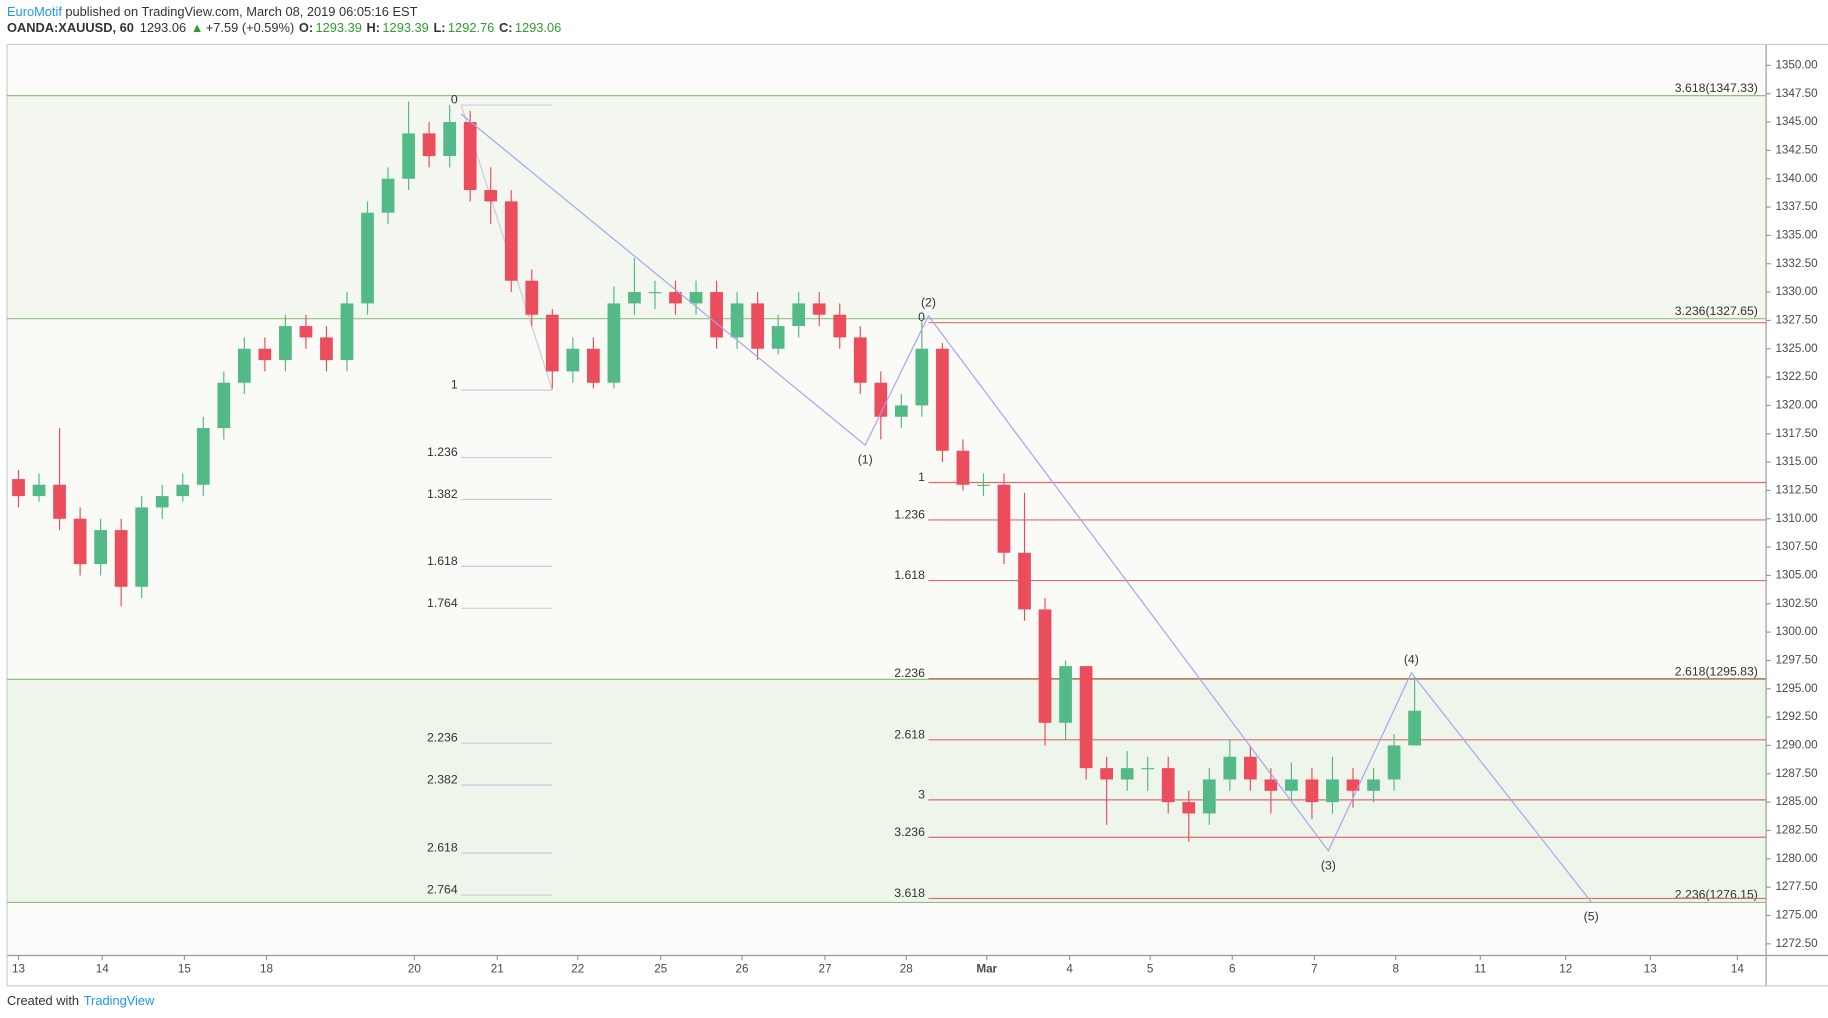 The width and height of the screenshot is (1828, 1018). What do you see at coordinates (1796, 546) in the screenshot?
I see `y-tick-label: 1307.50` at bounding box center [1796, 546].